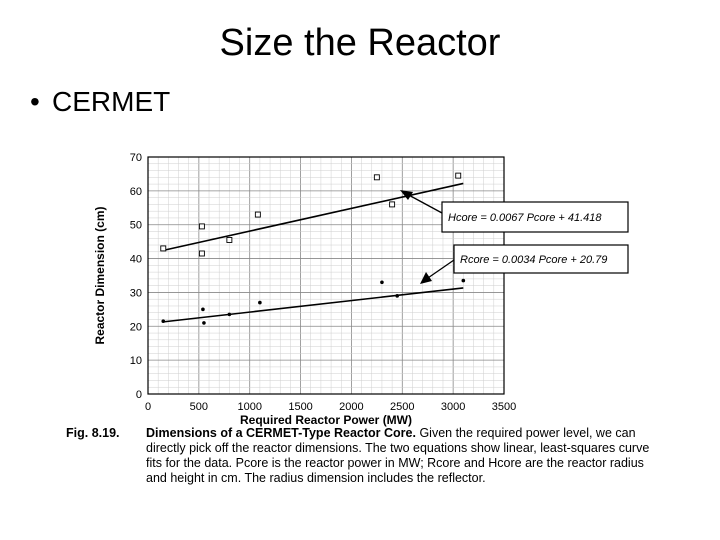  What do you see at coordinates (136, 361) in the screenshot?
I see `y-tick-label: 10` at bounding box center [136, 361].